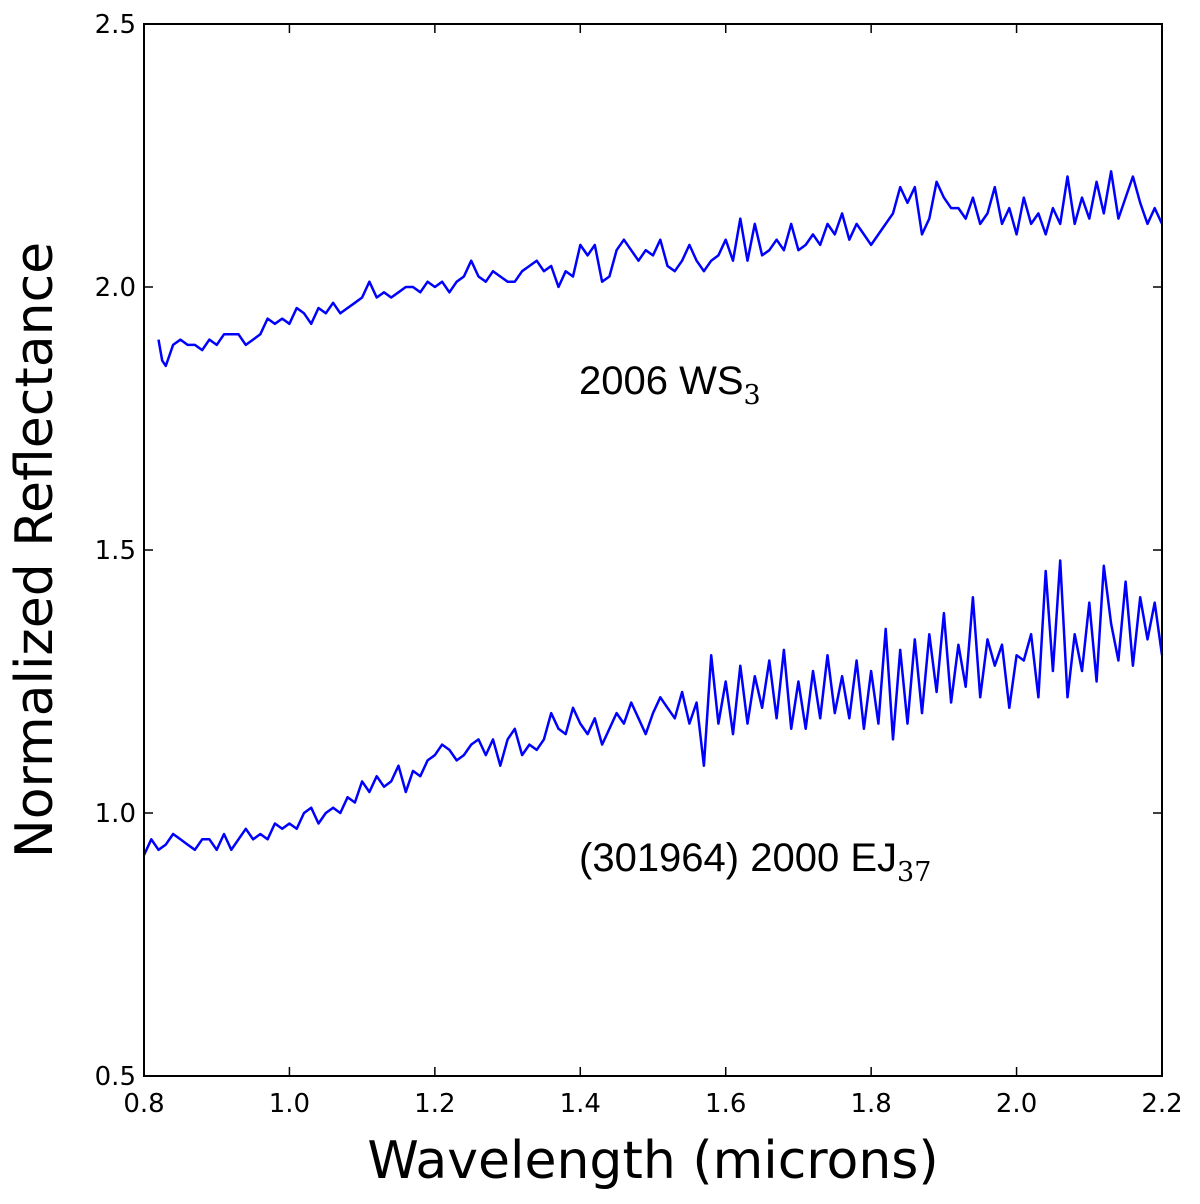 The height and width of the screenshot is (1204, 1200). I want to click on x-tick-label: 1.2, so click(434, 1104).